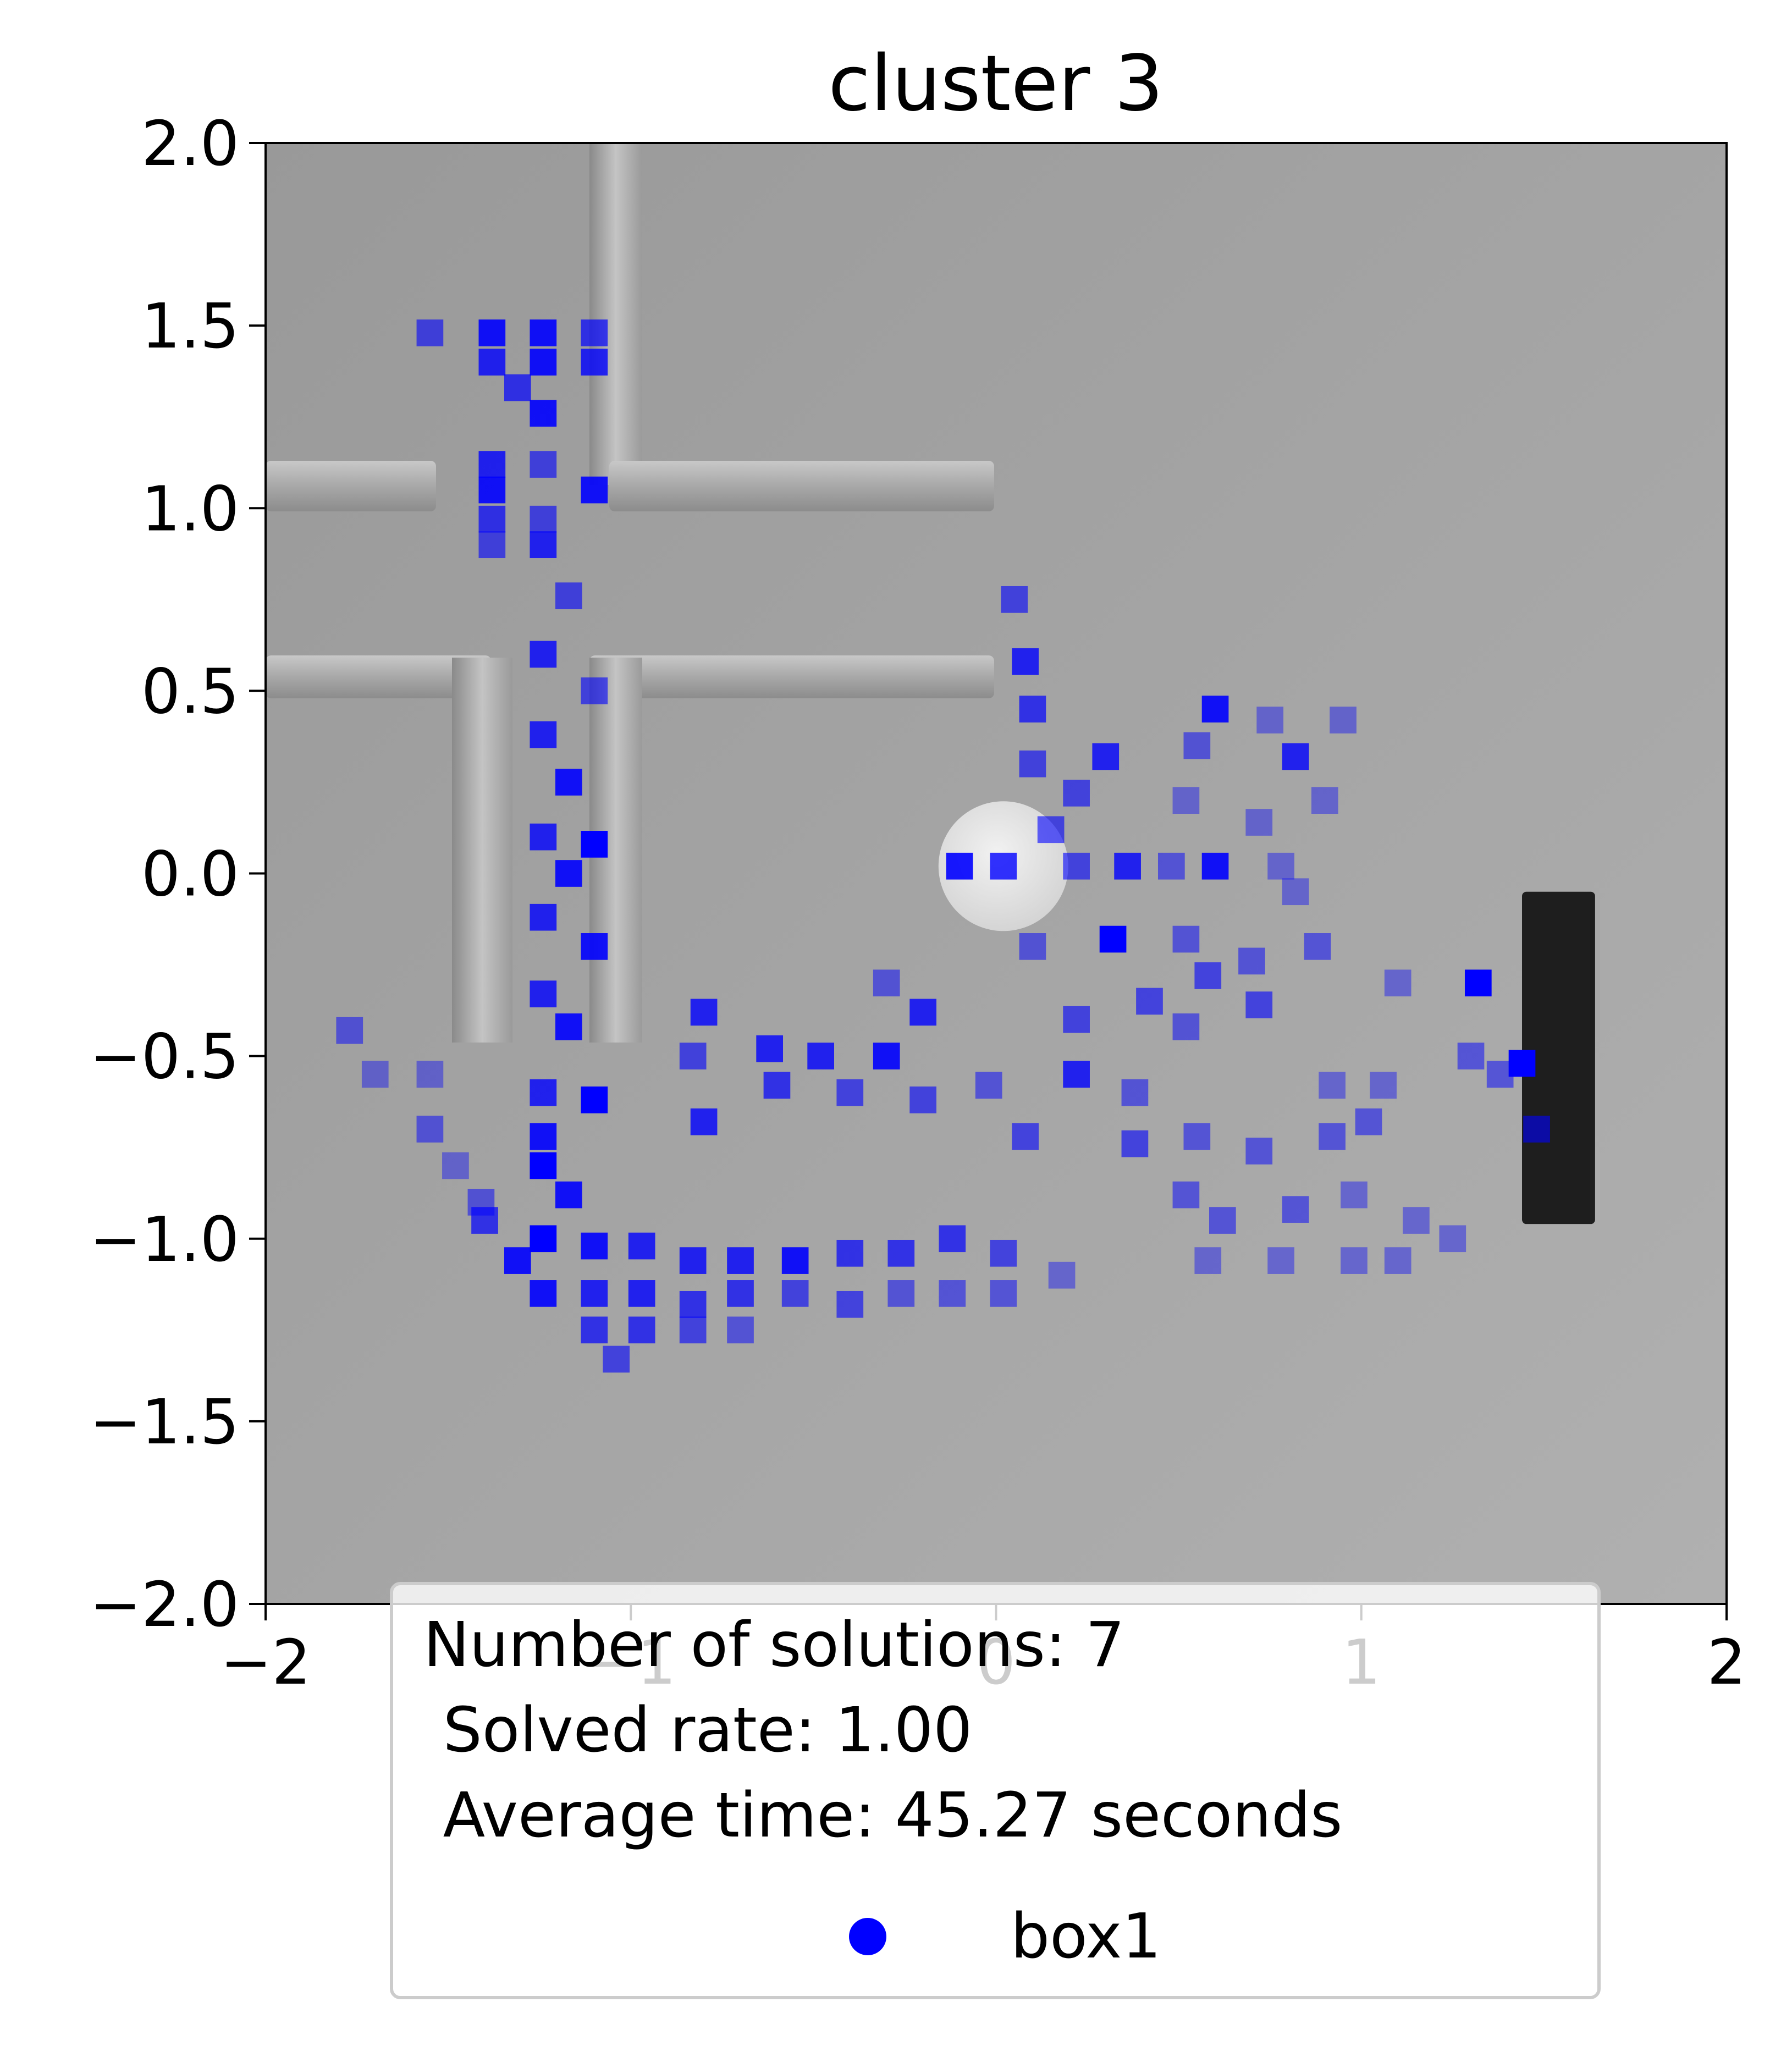 Image resolution: width=1792 pixels, height=2046 pixels. What do you see at coordinates (1529, 1096) in the screenshot?
I see `heatmap-cells-overlay` at bounding box center [1529, 1096].